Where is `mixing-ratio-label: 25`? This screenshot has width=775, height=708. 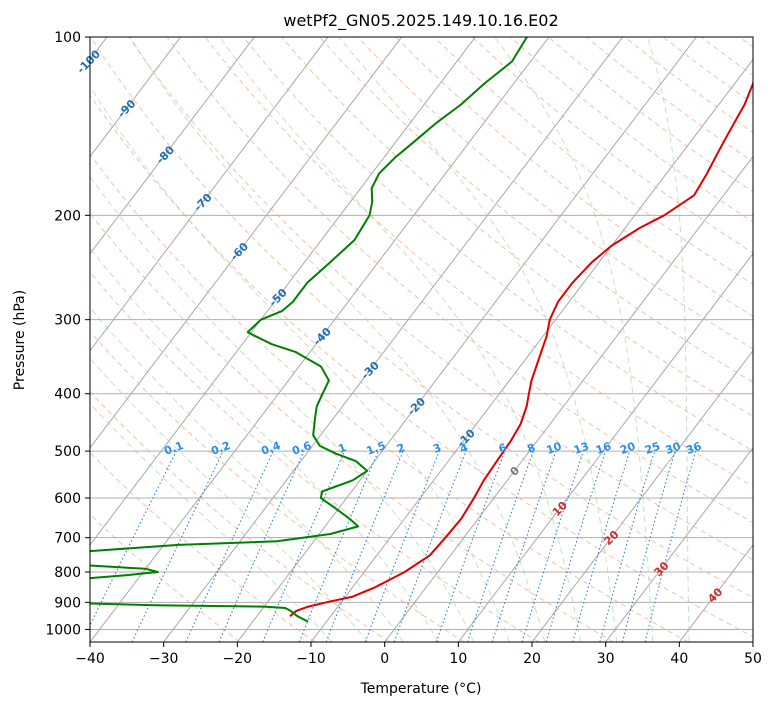 mixing-ratio-label: 25 is located at coordinates (652, 448).